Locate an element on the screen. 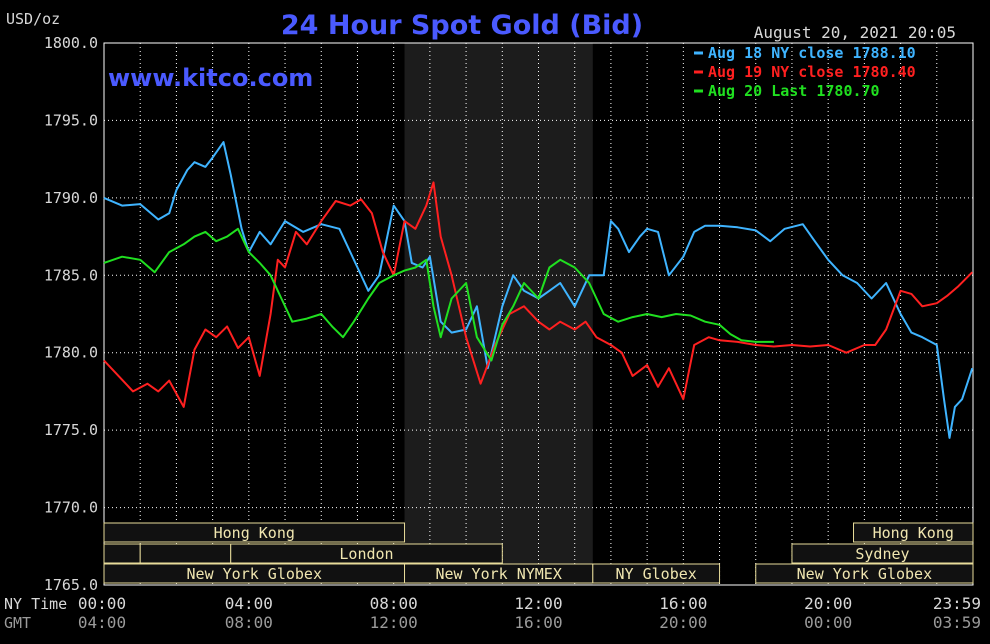  x-tick-label-ny: 20:00 is located at coordinates (828, 603).